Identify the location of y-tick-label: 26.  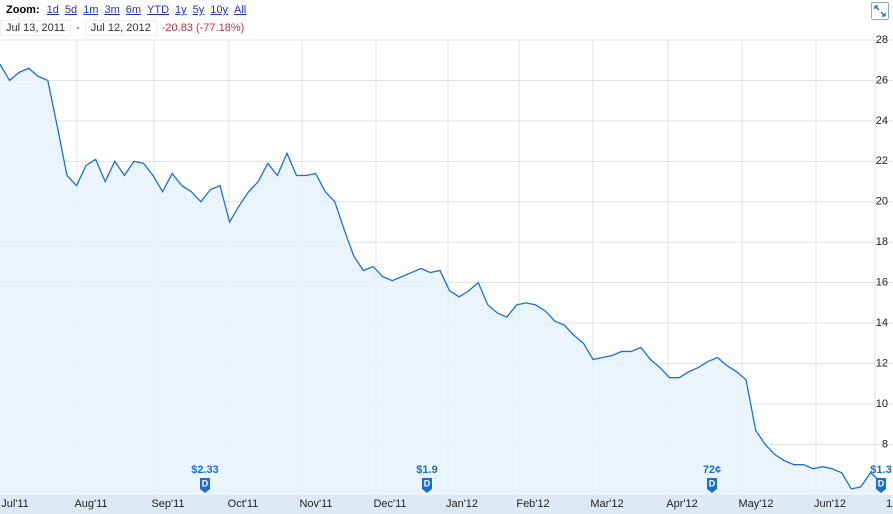
(882, 80).